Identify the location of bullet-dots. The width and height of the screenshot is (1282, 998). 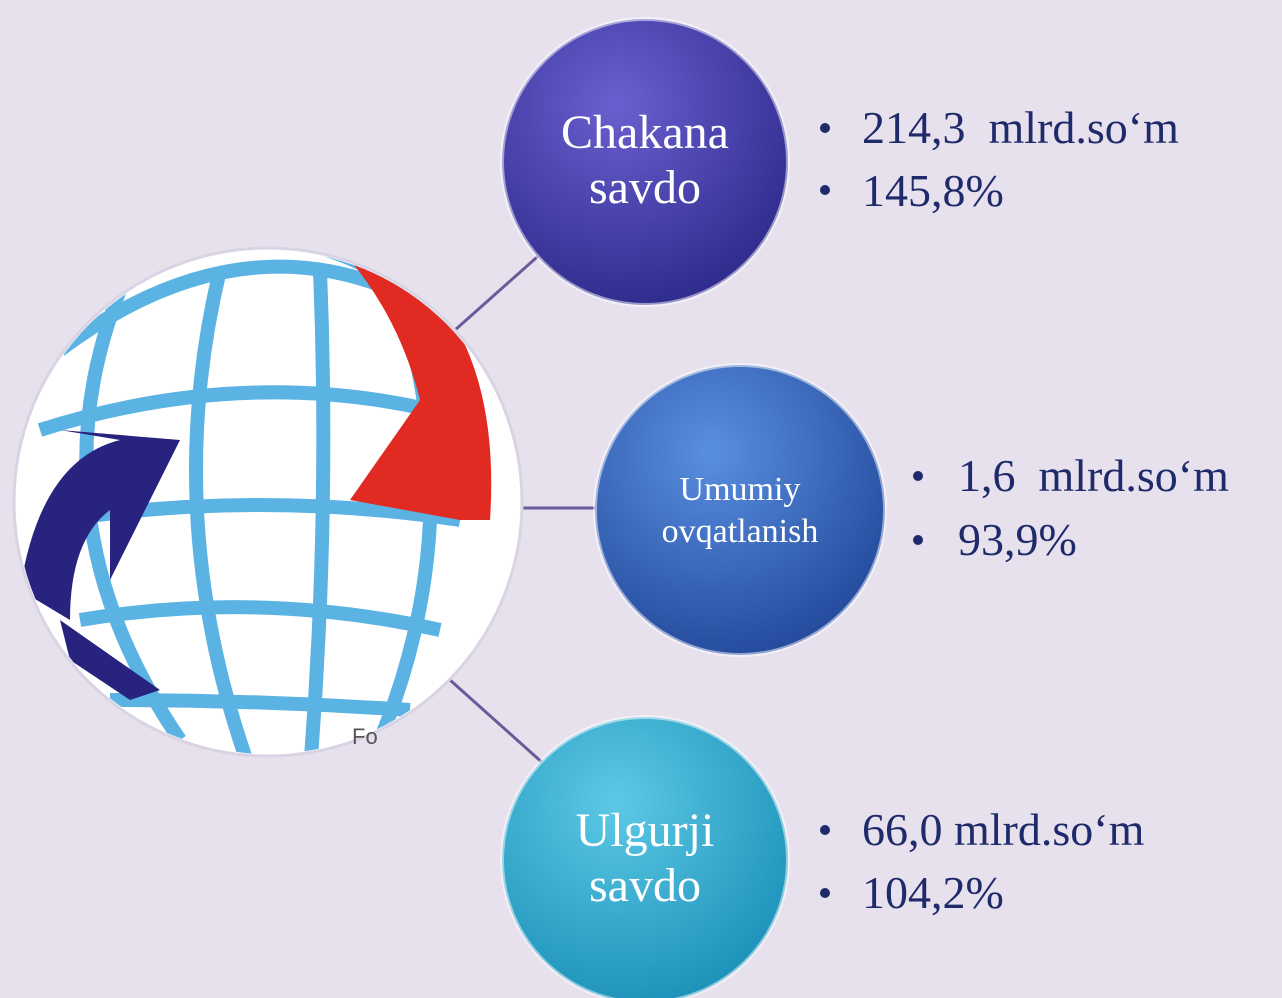
(871, 510).